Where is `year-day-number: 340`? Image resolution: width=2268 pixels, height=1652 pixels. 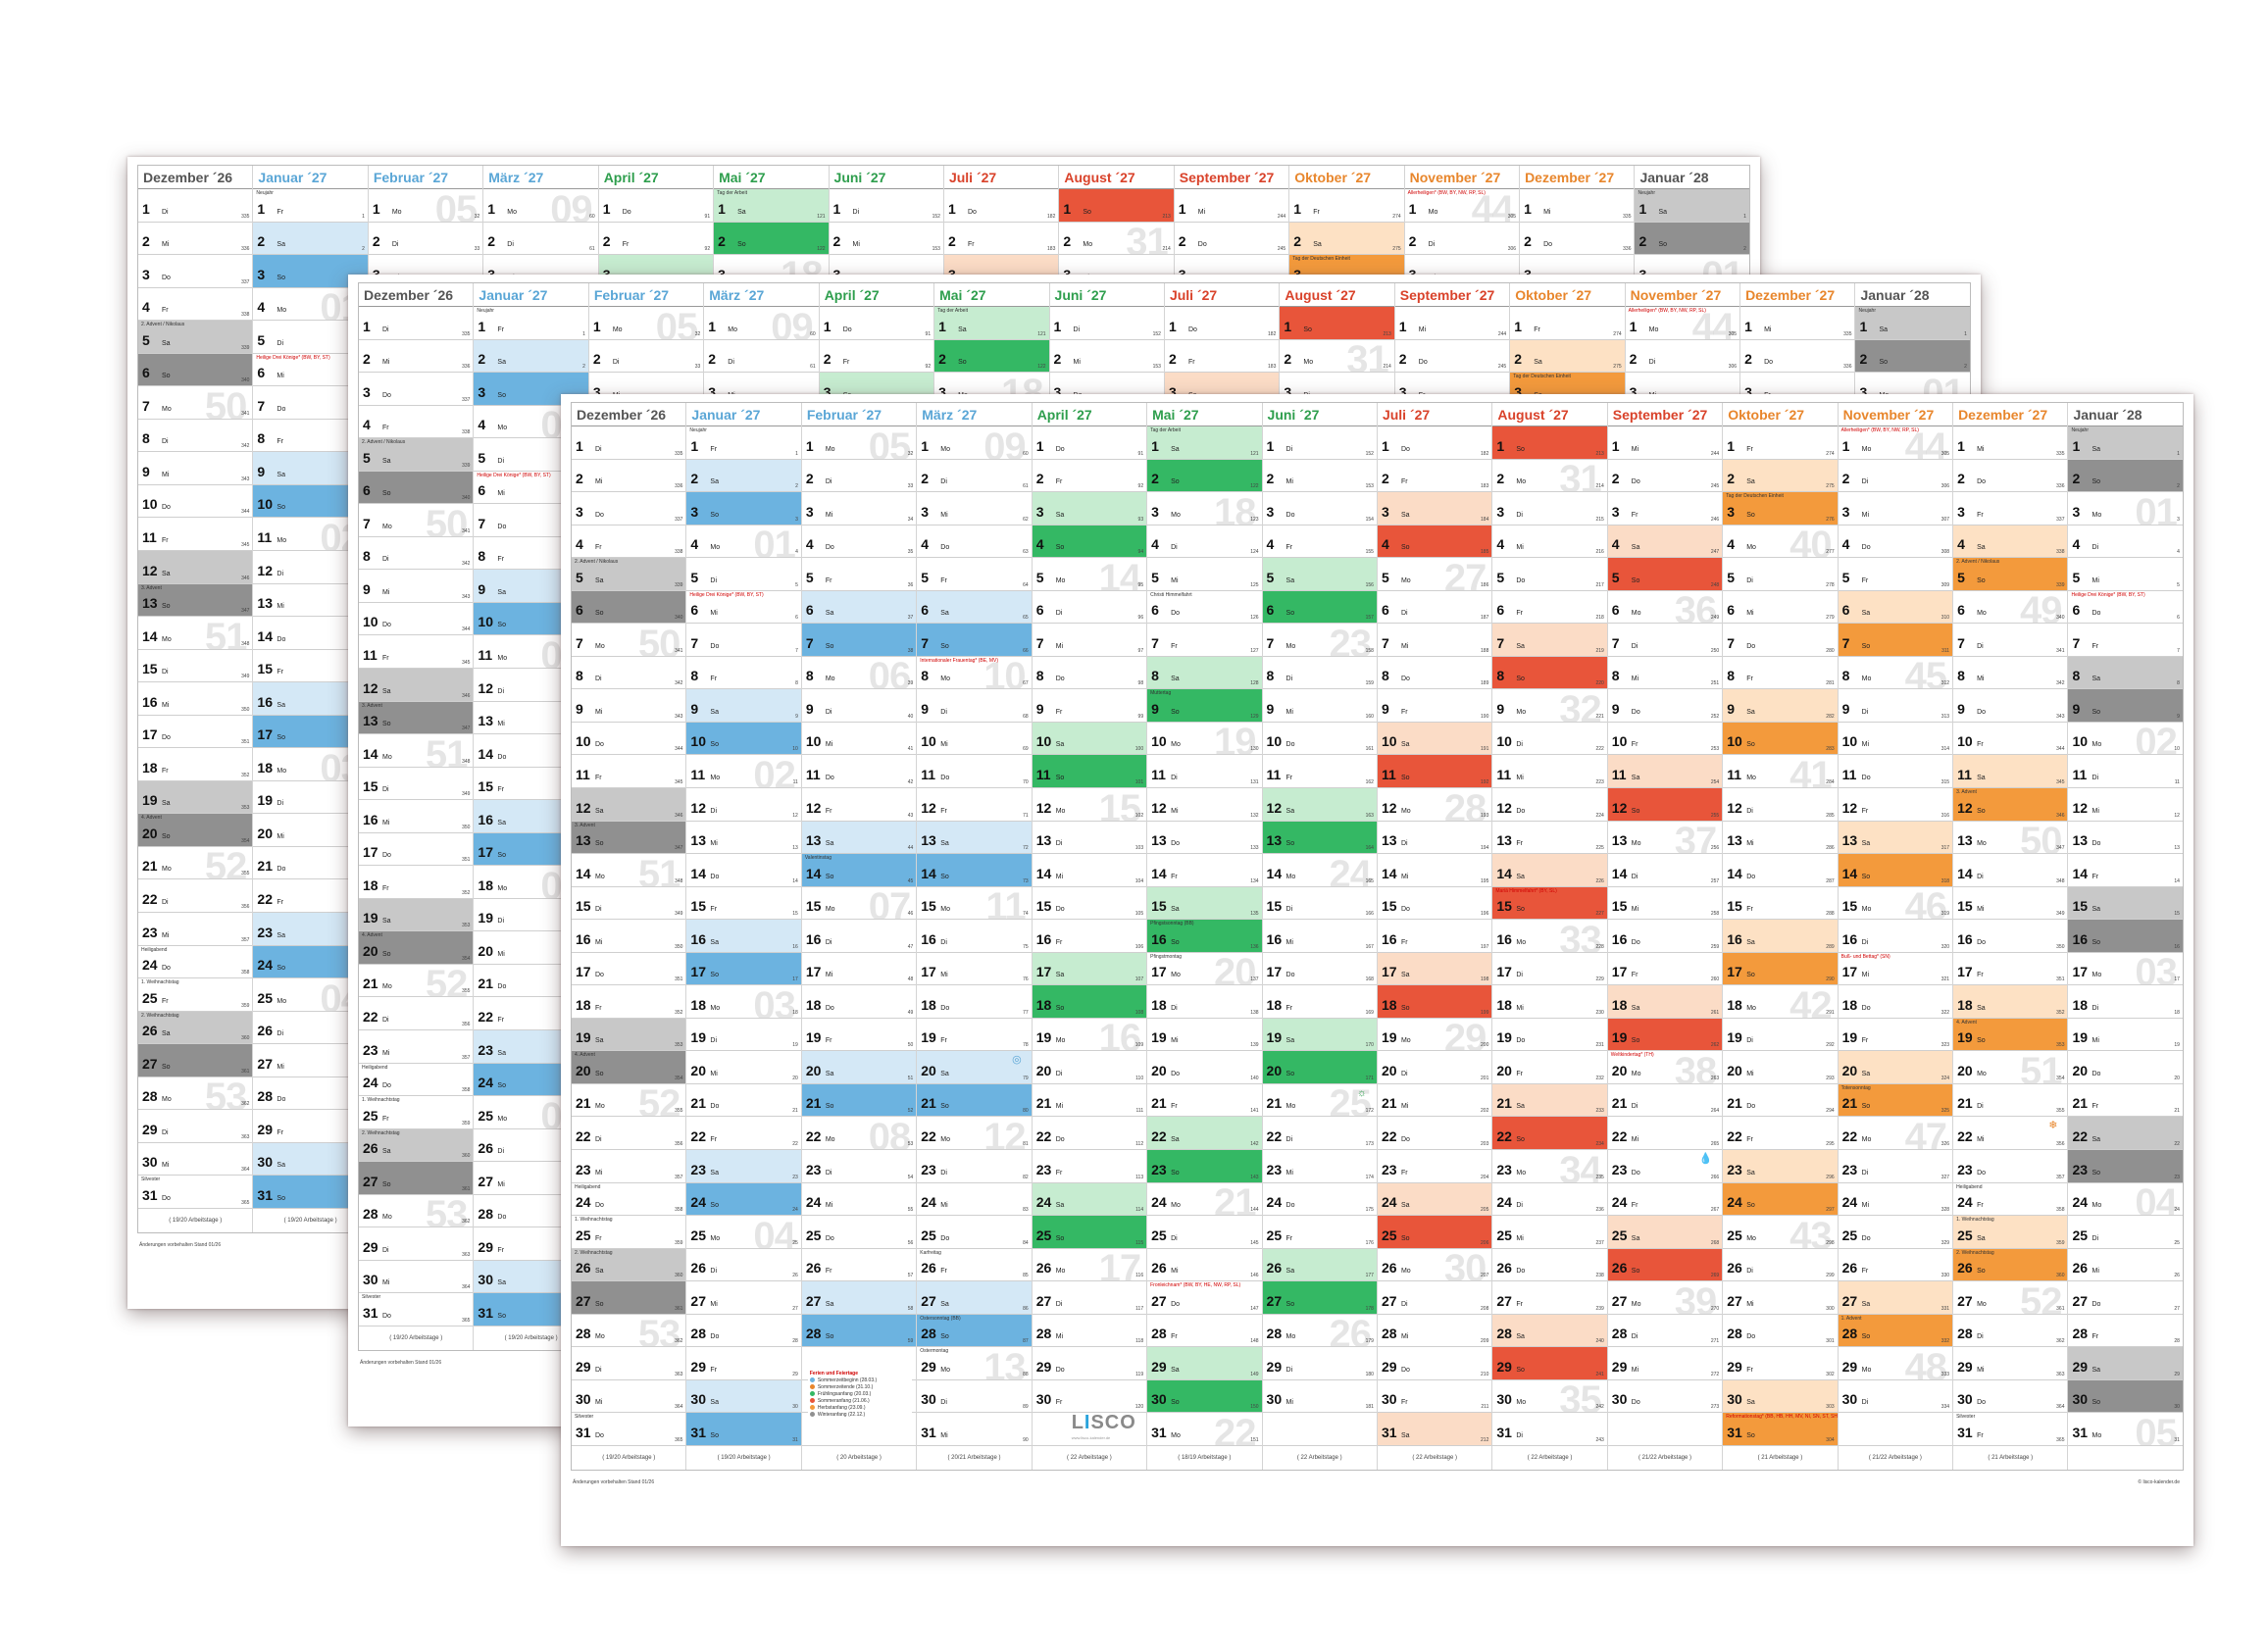
year-day-number: 340 is located at coordinates (245, 381).